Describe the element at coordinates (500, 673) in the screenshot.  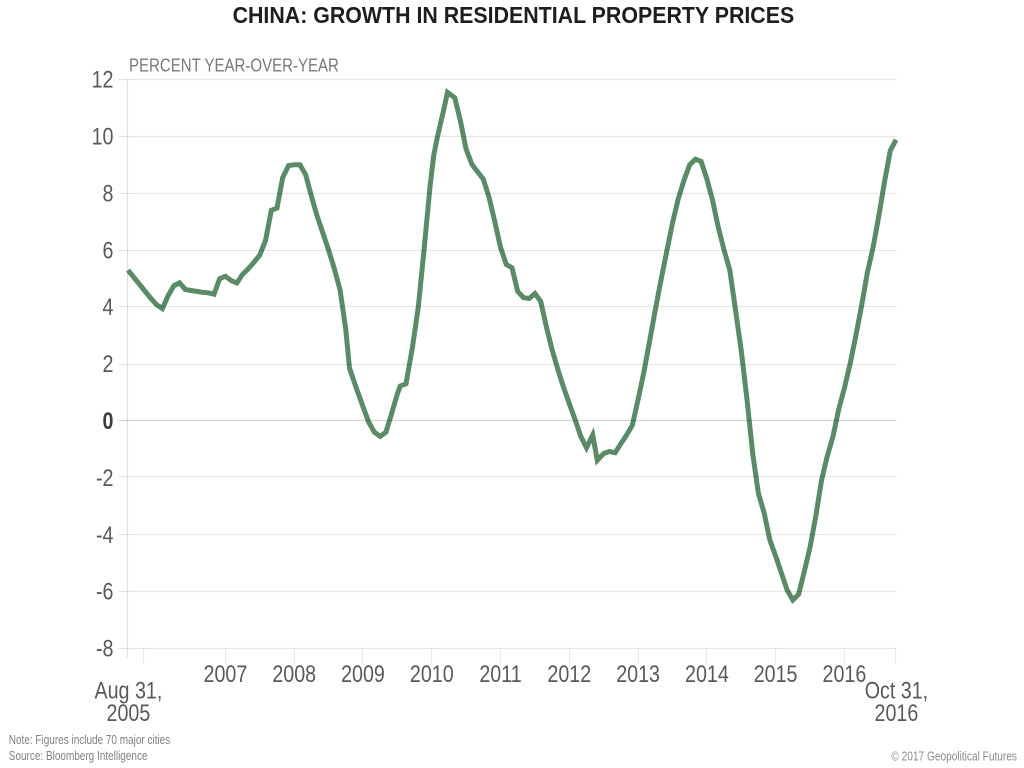
I see `svg-text: 2011` at that location.